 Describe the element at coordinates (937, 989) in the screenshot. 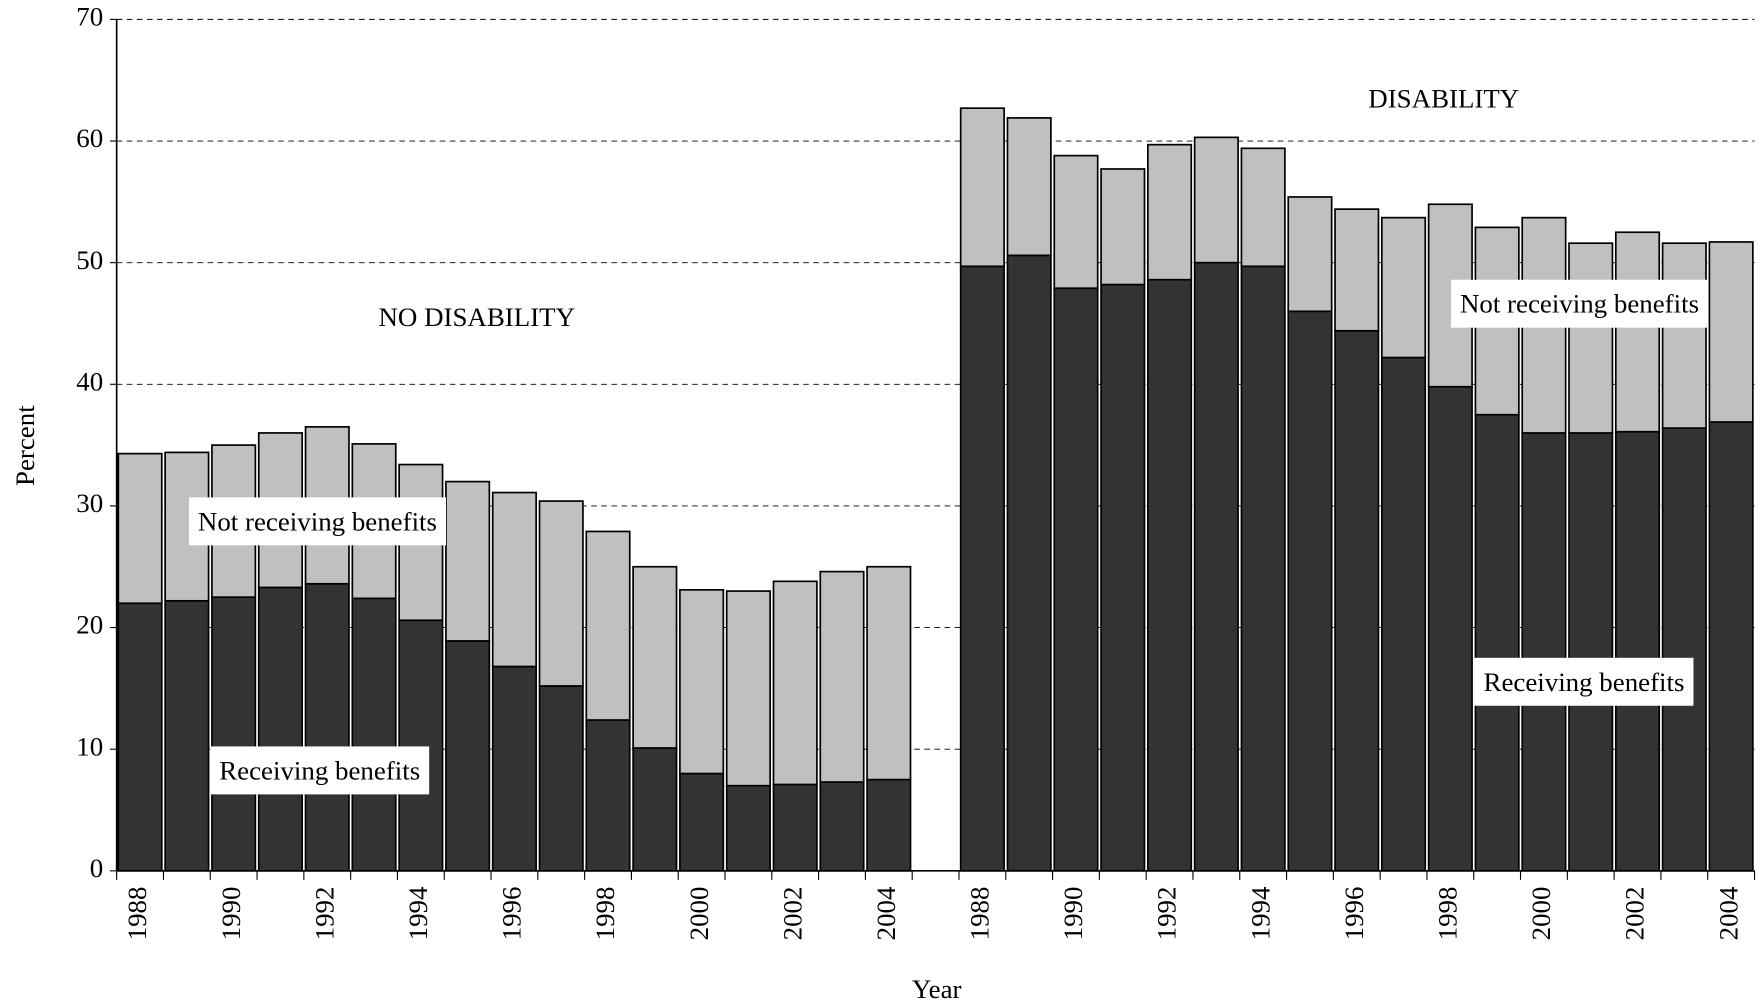

I see `x-axis-label: Year` at that location.